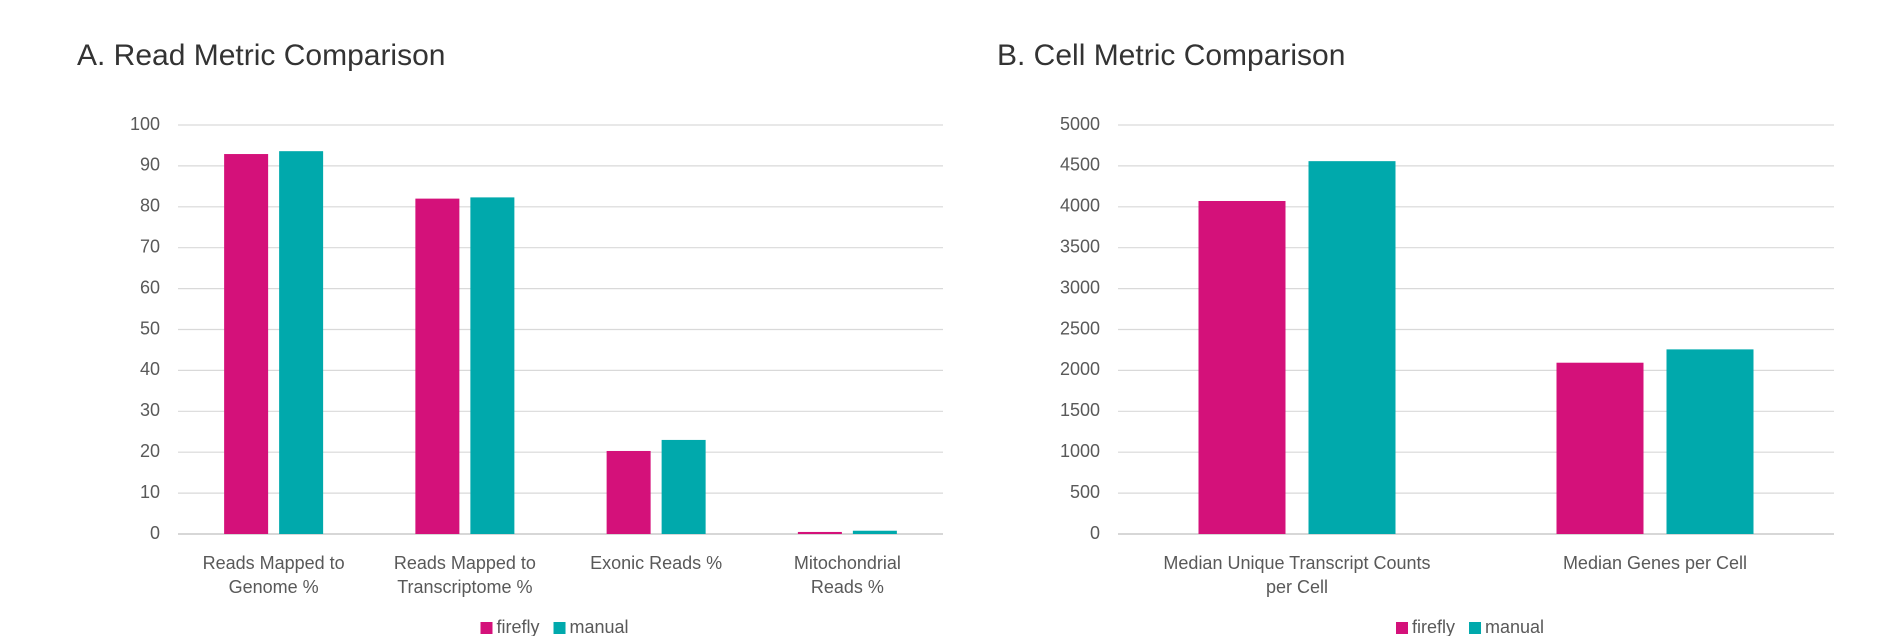 This screenshot has height=636, width=1896. What do you see at coordinates (150, 451) in the screenshot?
I see `y-tick-label: 20` at bounding box center [150, 451].